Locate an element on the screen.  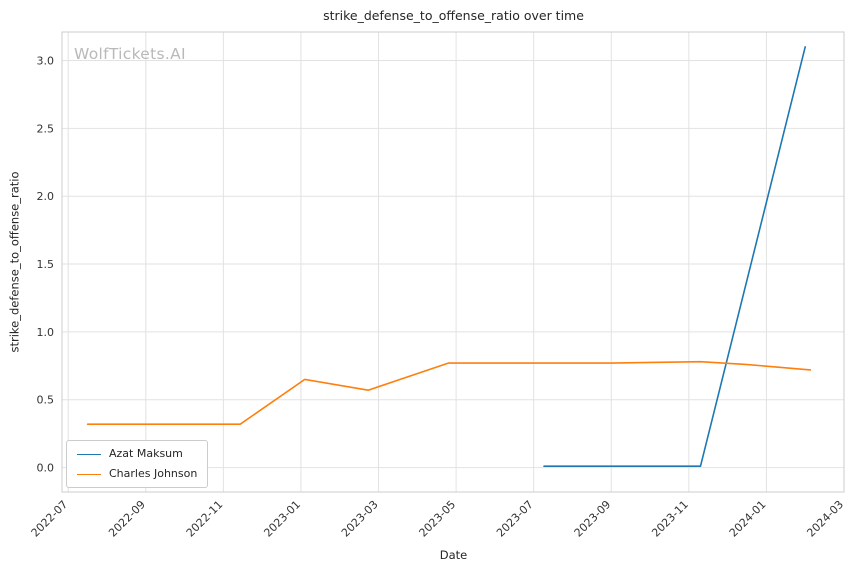
x-tick-label: 2024-03 is located at coordinates (825, 519).